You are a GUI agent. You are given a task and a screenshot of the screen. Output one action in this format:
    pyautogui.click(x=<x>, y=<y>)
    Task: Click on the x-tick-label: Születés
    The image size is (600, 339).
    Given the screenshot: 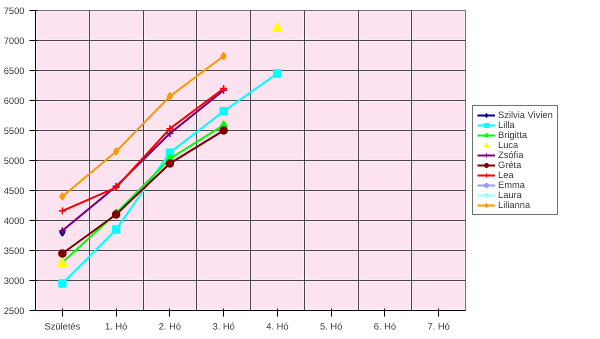 What is the action you would take?
    pyautogui.click(x=62, y=327)
    